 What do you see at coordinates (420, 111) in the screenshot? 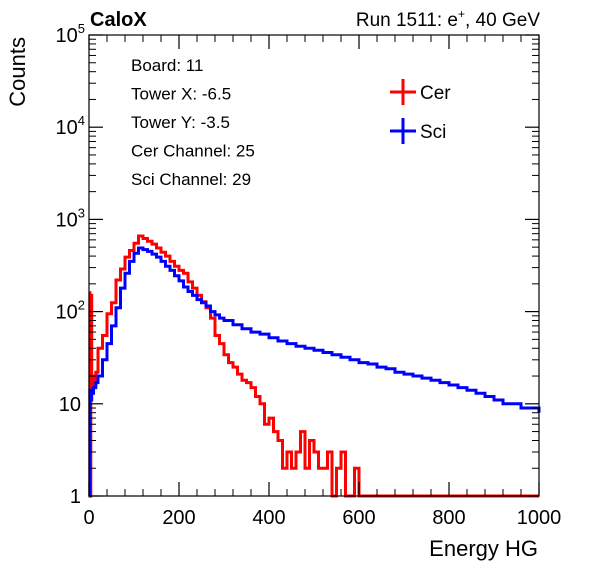
I see `legend: Cer Sci` at bounding box center [420, 111].